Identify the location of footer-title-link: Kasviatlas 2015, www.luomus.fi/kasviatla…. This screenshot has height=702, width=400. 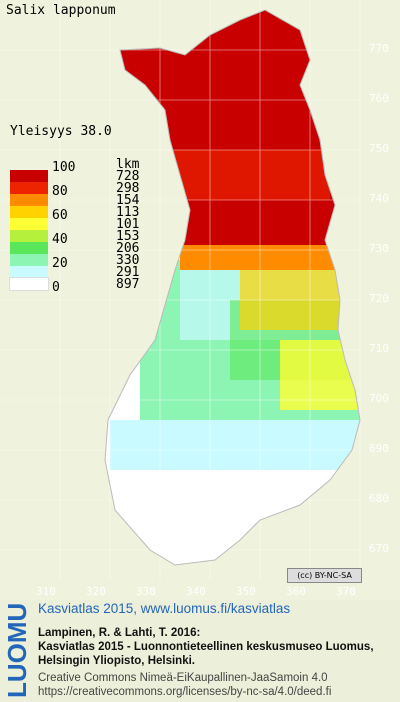
(164, 608).